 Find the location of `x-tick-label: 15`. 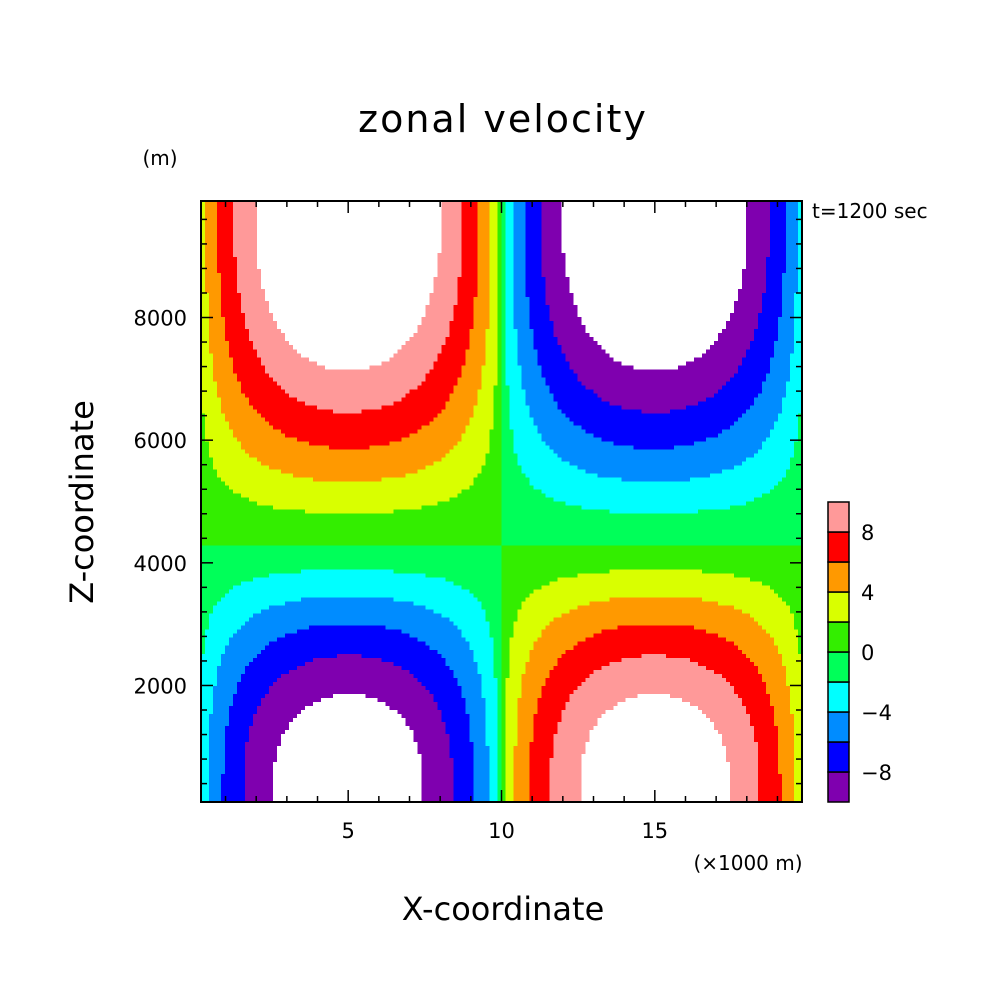

x-tick-label: 15 is located at coordinates (654, 831).